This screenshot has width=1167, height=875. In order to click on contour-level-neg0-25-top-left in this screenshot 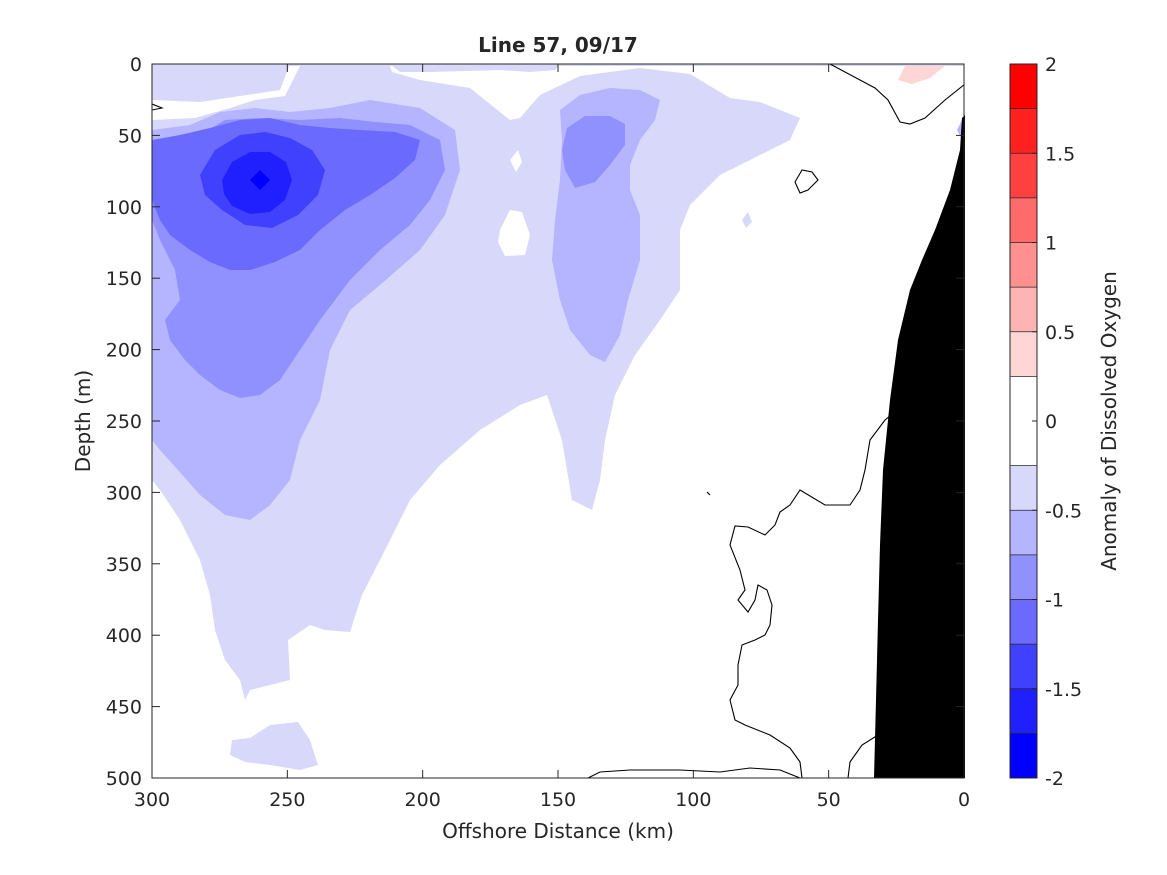, I will do `click(221, 83)`.